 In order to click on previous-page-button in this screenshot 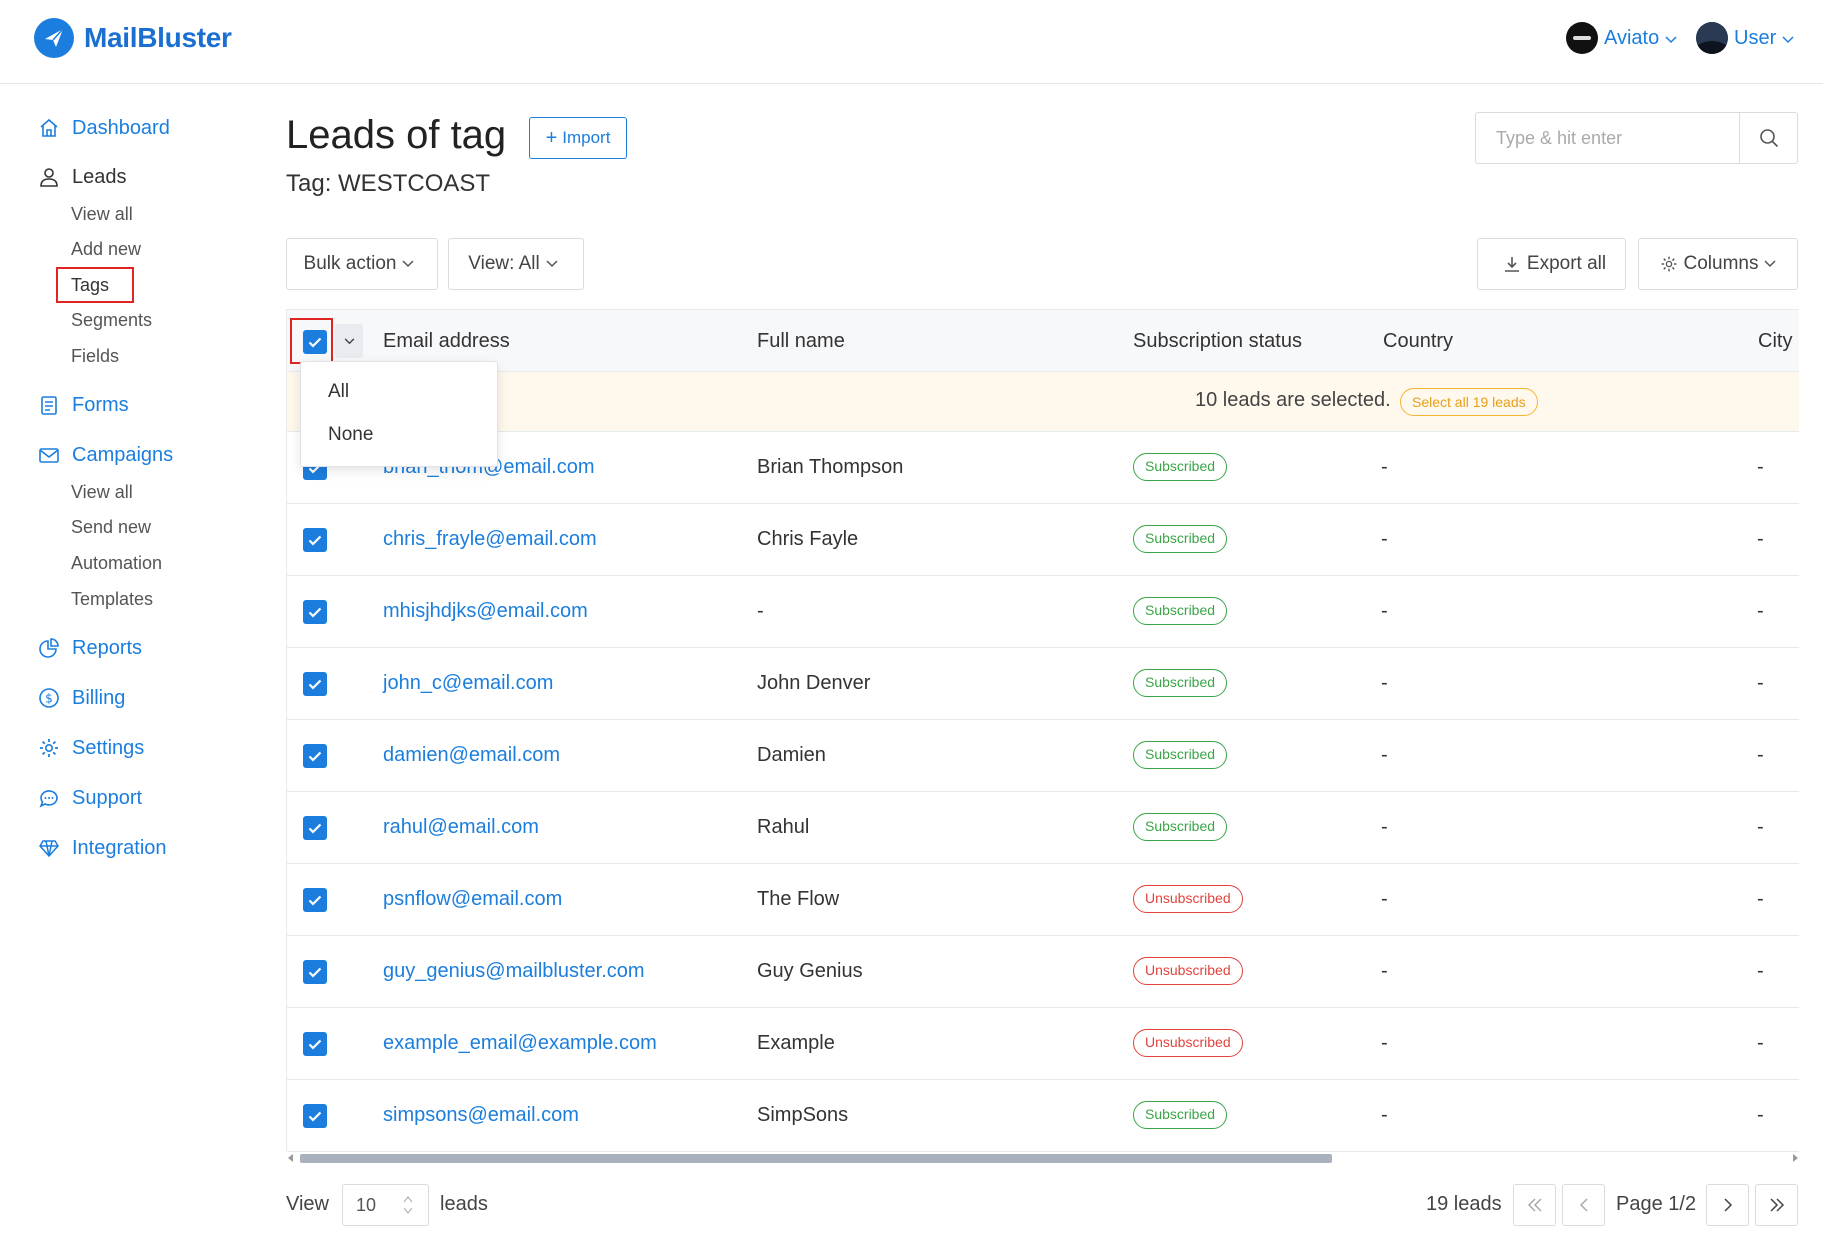, I will do `click(1583, 1205)`.